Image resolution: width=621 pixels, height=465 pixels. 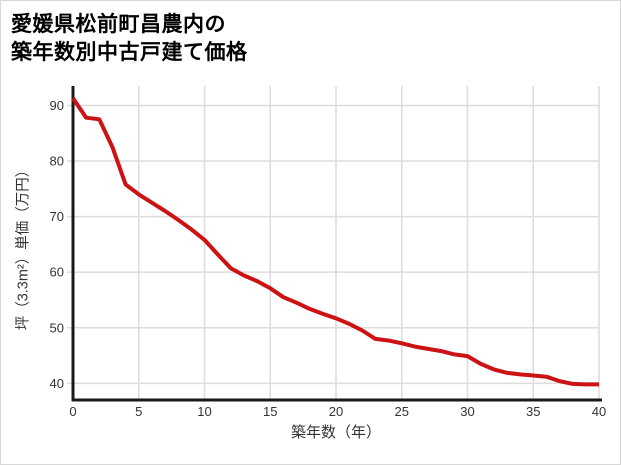 What do you see at coordinates (57, 161) in the screenshot?
I see `y-tick-label: 80` at bounding box center [57, 161].